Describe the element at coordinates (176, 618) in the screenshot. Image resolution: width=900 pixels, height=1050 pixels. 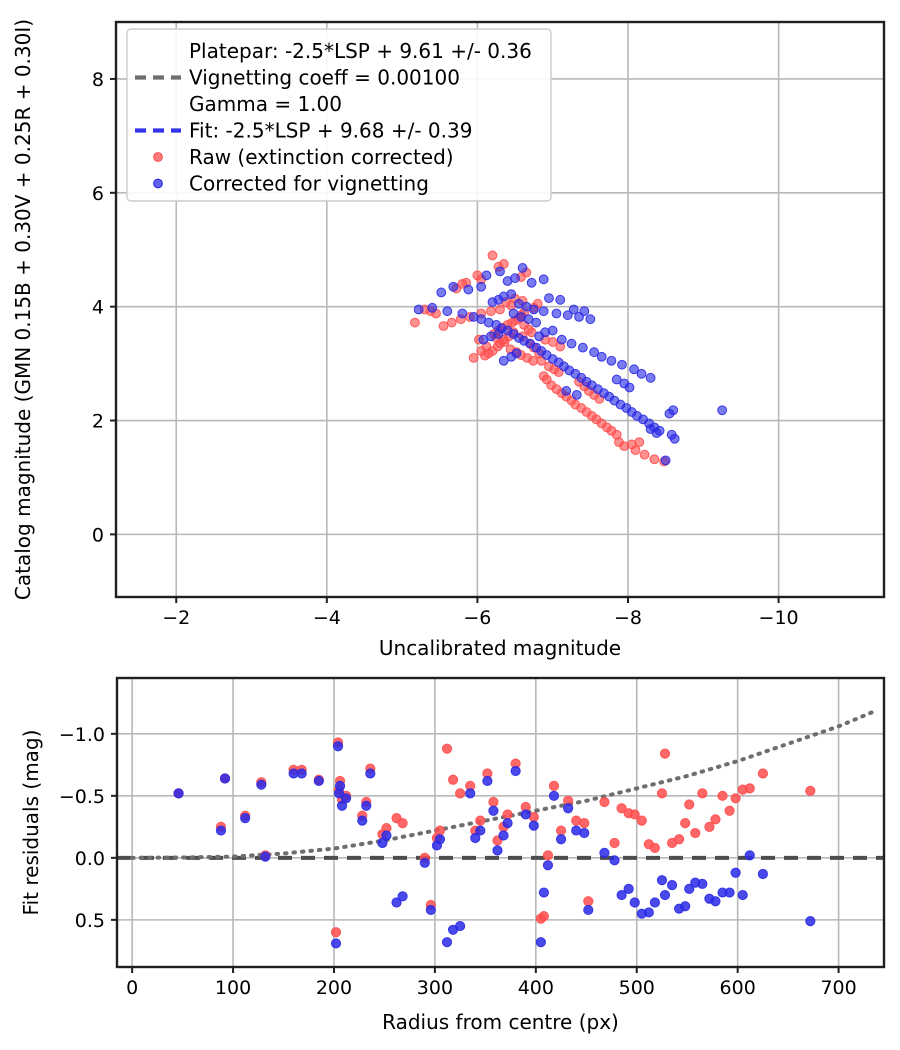
I see `x-tick-label: −2` at that location.